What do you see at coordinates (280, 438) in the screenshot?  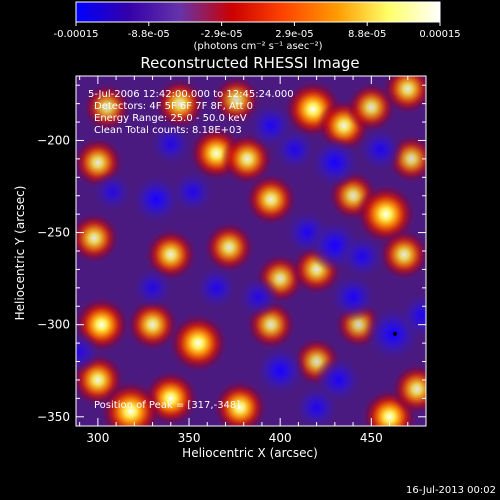 I see `x-tick-label: 400` at bounding box center [280, 438].